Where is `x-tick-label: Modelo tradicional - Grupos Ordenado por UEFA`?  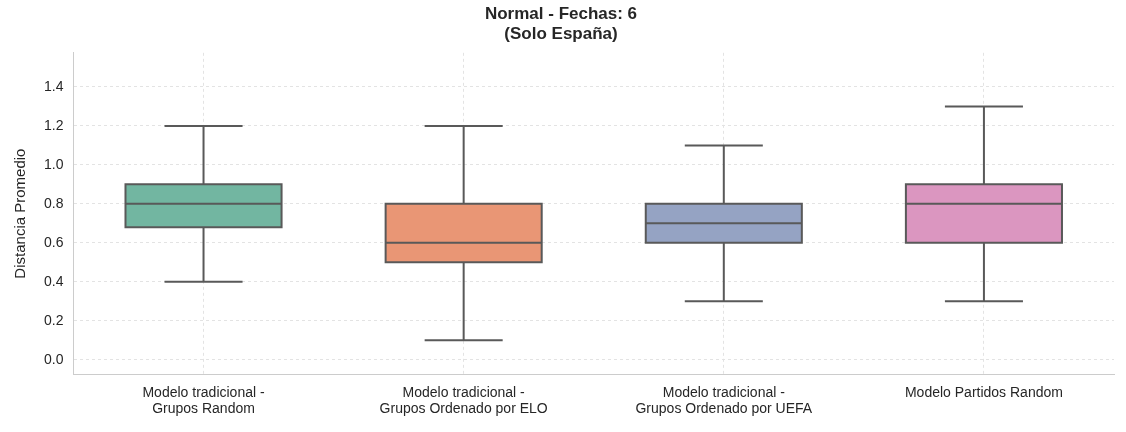
x-tick-label: Modelo tradicional - Grupos Ordenado por UEFA is located at coordinates (724, 400).